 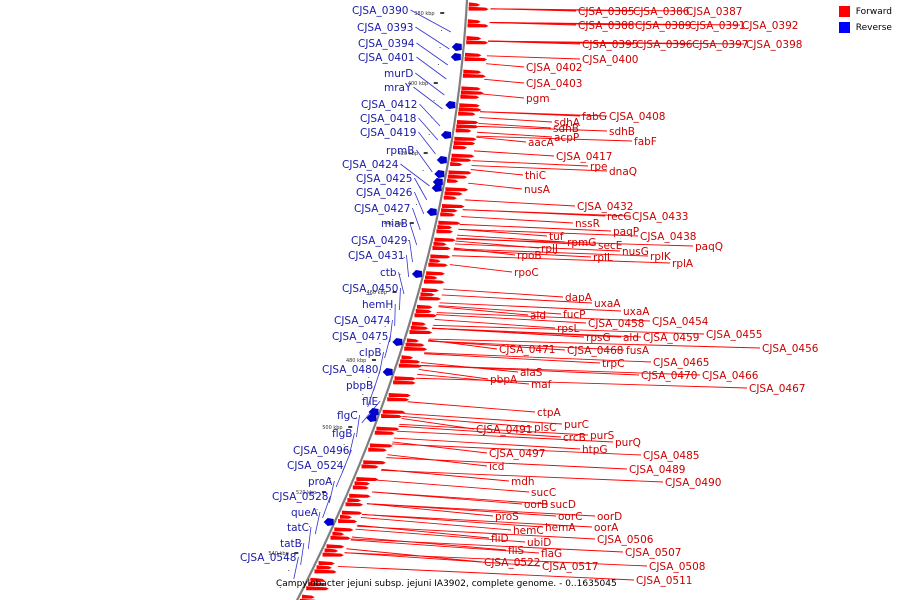 I want to click on reverse-gene-label: queA, so click(x=305, y=513).